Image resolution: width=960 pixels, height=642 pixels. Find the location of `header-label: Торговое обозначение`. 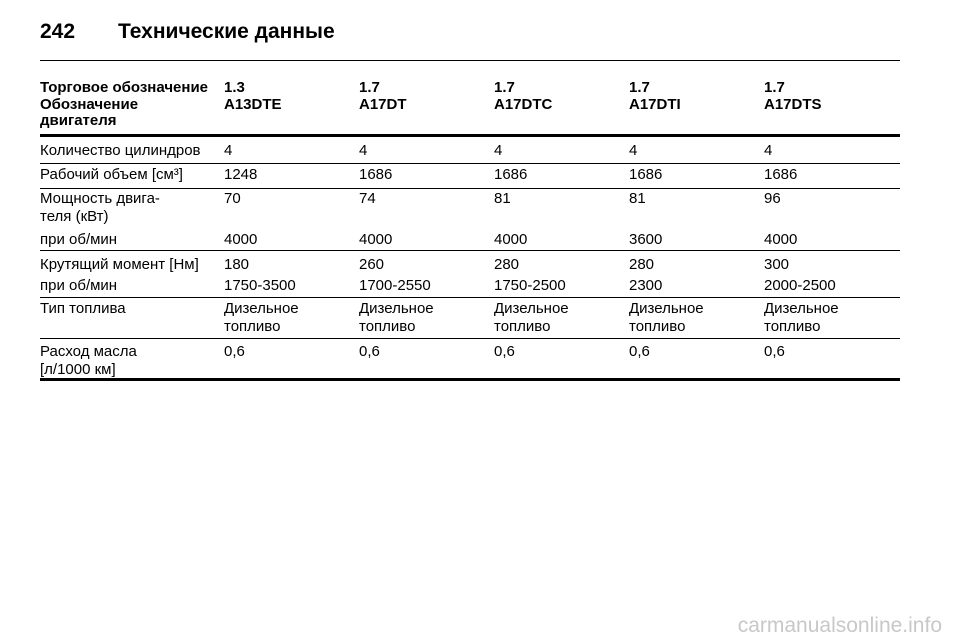

header-label: Торговое обозначение is located at coordinates (124, 87).